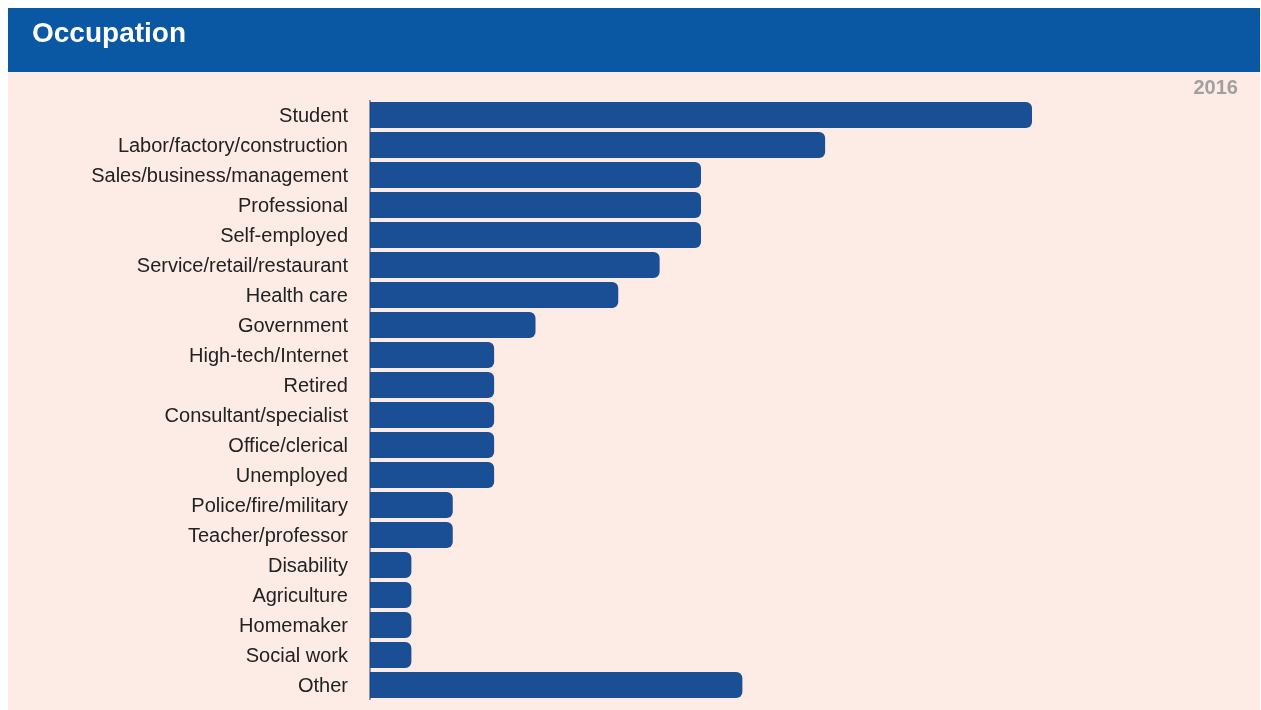  Describe the element at coordinates (634, 40) in the screenshot. I see `text: Occupation` at that location.